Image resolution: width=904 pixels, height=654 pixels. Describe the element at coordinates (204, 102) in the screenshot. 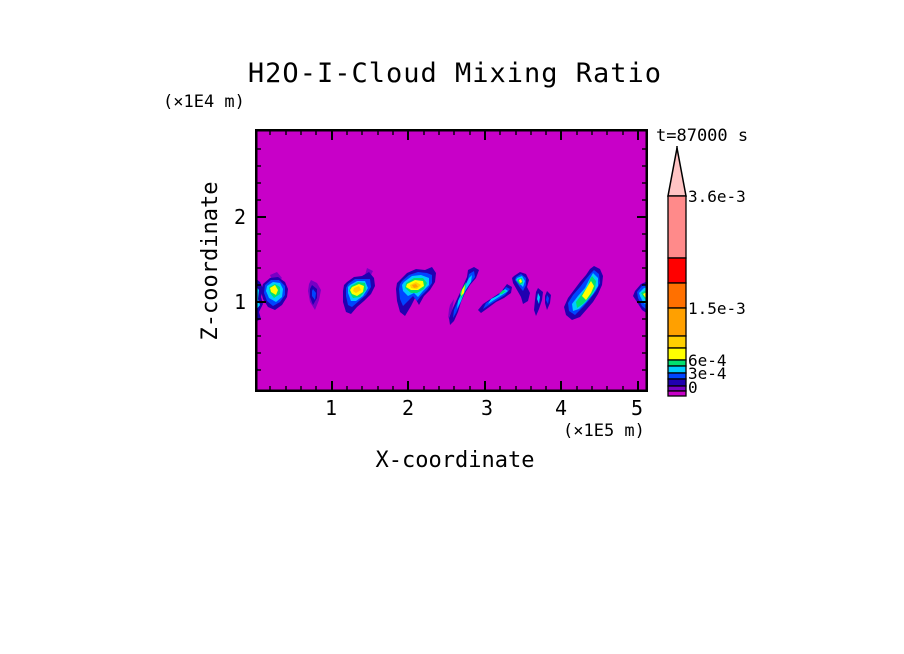

I see `y-axis-unit: (×1E4 m)` at that location.